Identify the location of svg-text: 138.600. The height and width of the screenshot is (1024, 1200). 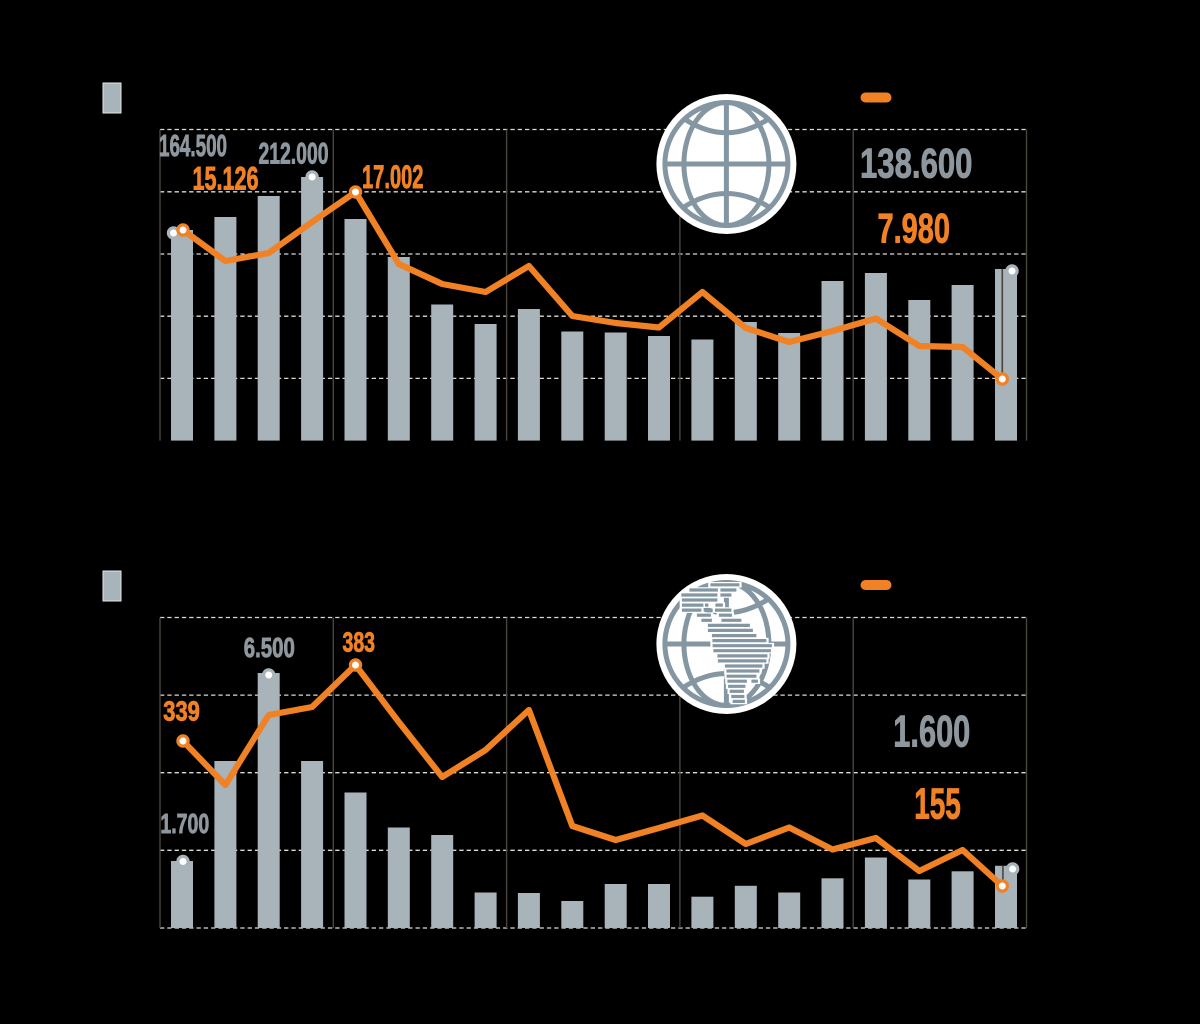
(916, 163).